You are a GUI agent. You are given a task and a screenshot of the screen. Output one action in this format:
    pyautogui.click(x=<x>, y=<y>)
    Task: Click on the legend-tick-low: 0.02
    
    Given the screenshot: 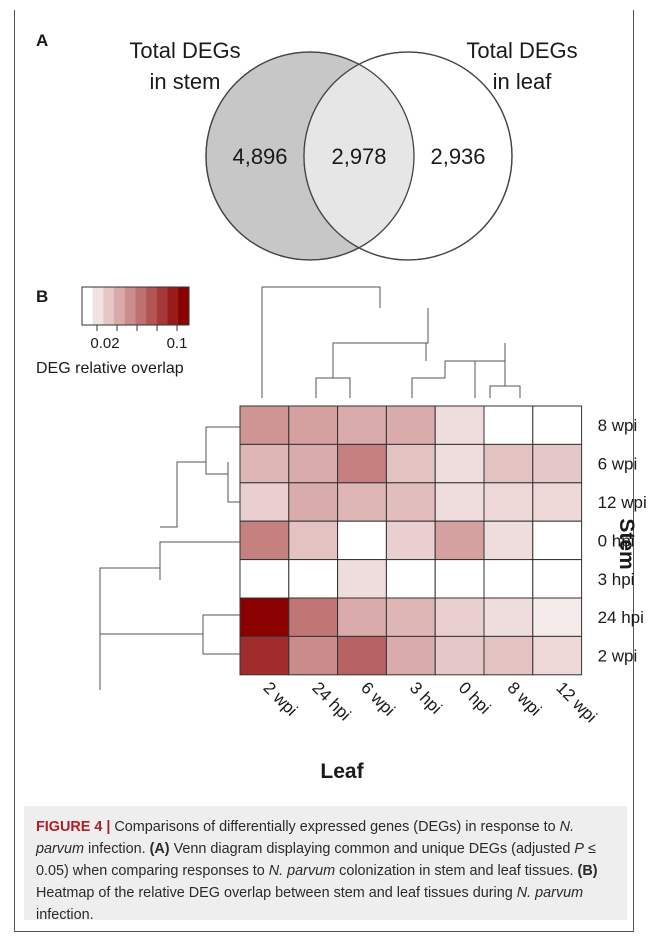 What is the action you would take?
    pyautogui.click(x=104, y=343)
    